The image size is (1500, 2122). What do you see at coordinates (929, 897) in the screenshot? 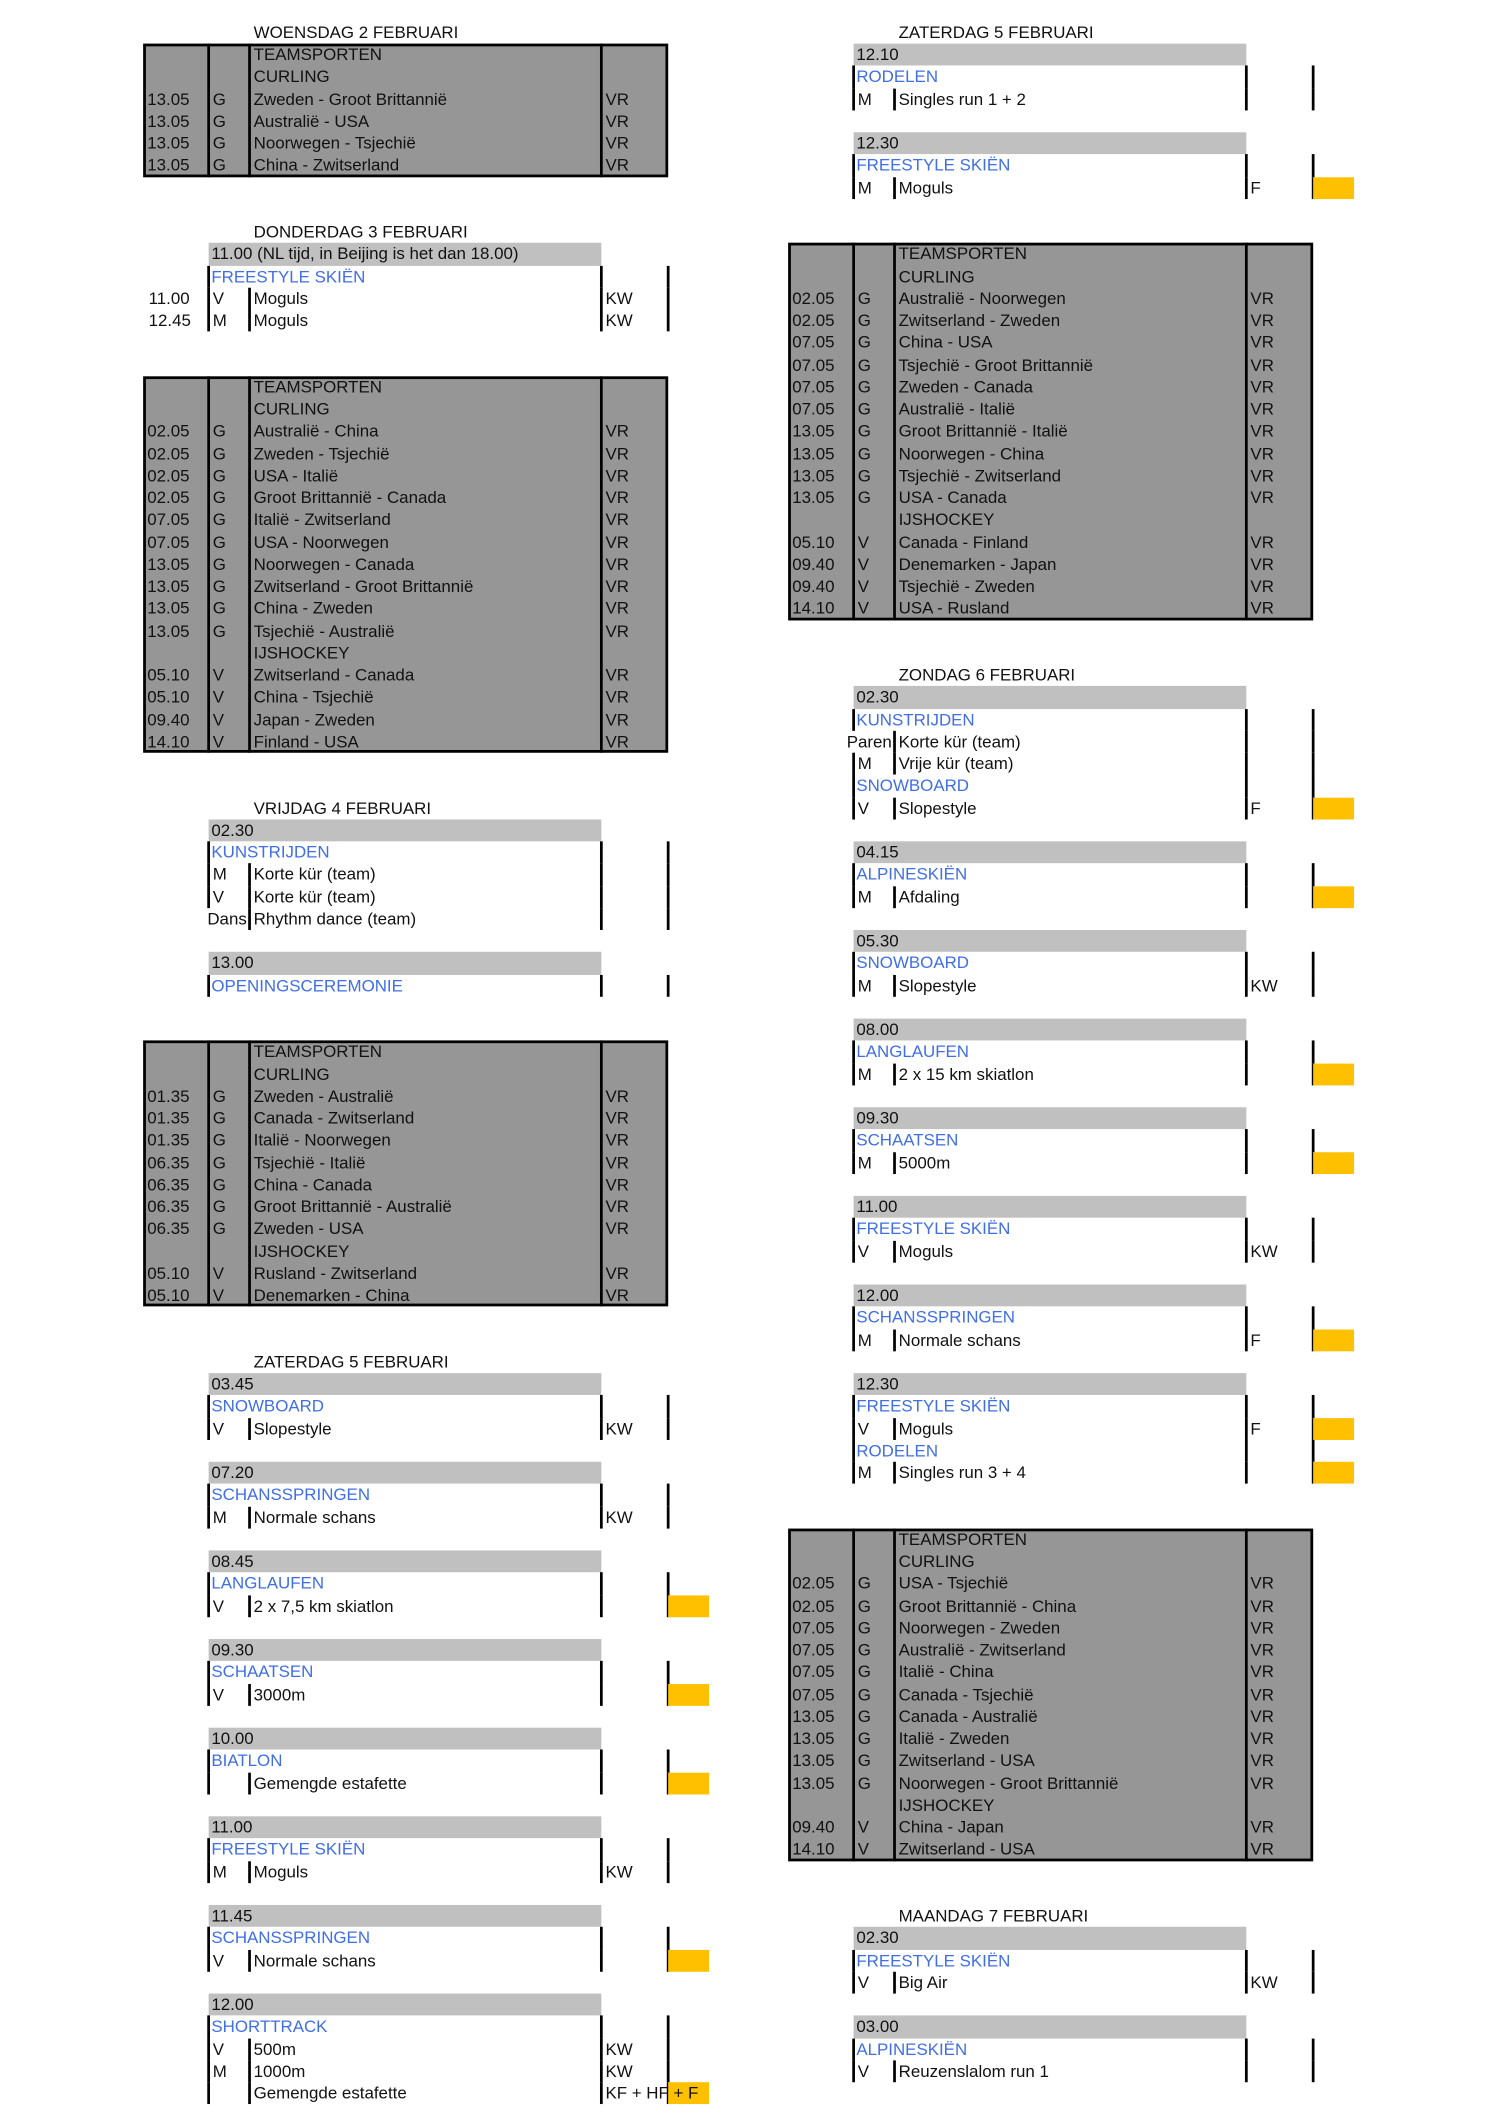
I see `event-name: Afdaling` at bounding box center [929, 897].